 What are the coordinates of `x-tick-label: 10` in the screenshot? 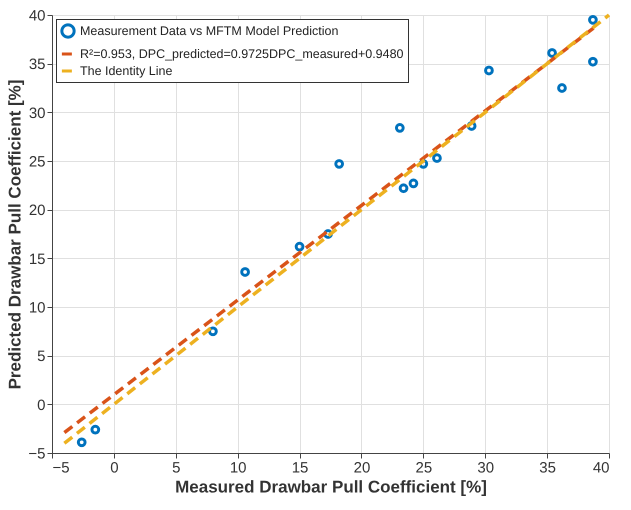 It's located at (238, 468).